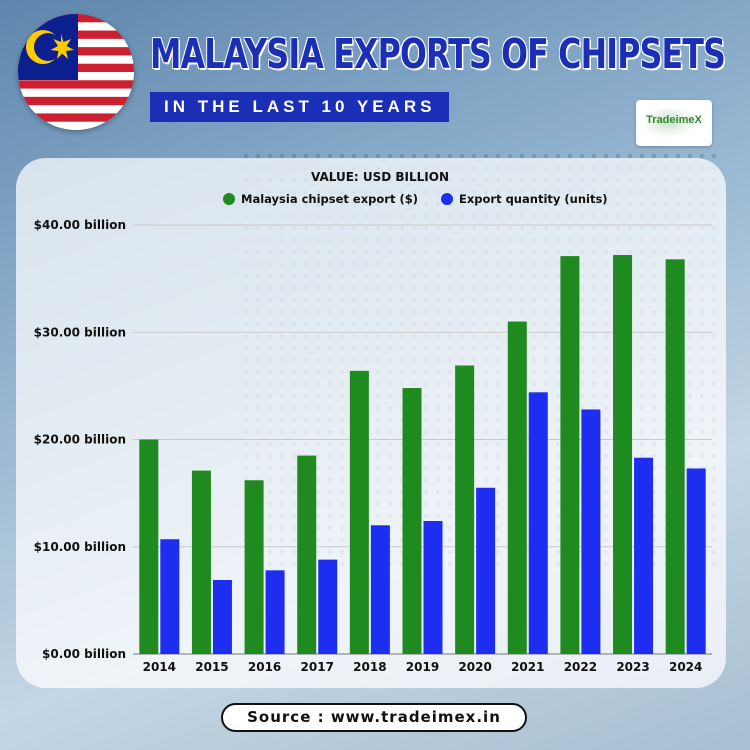 The image size is (750, 750). I want to click on x-tick-label: 2014, so click(159, 667).